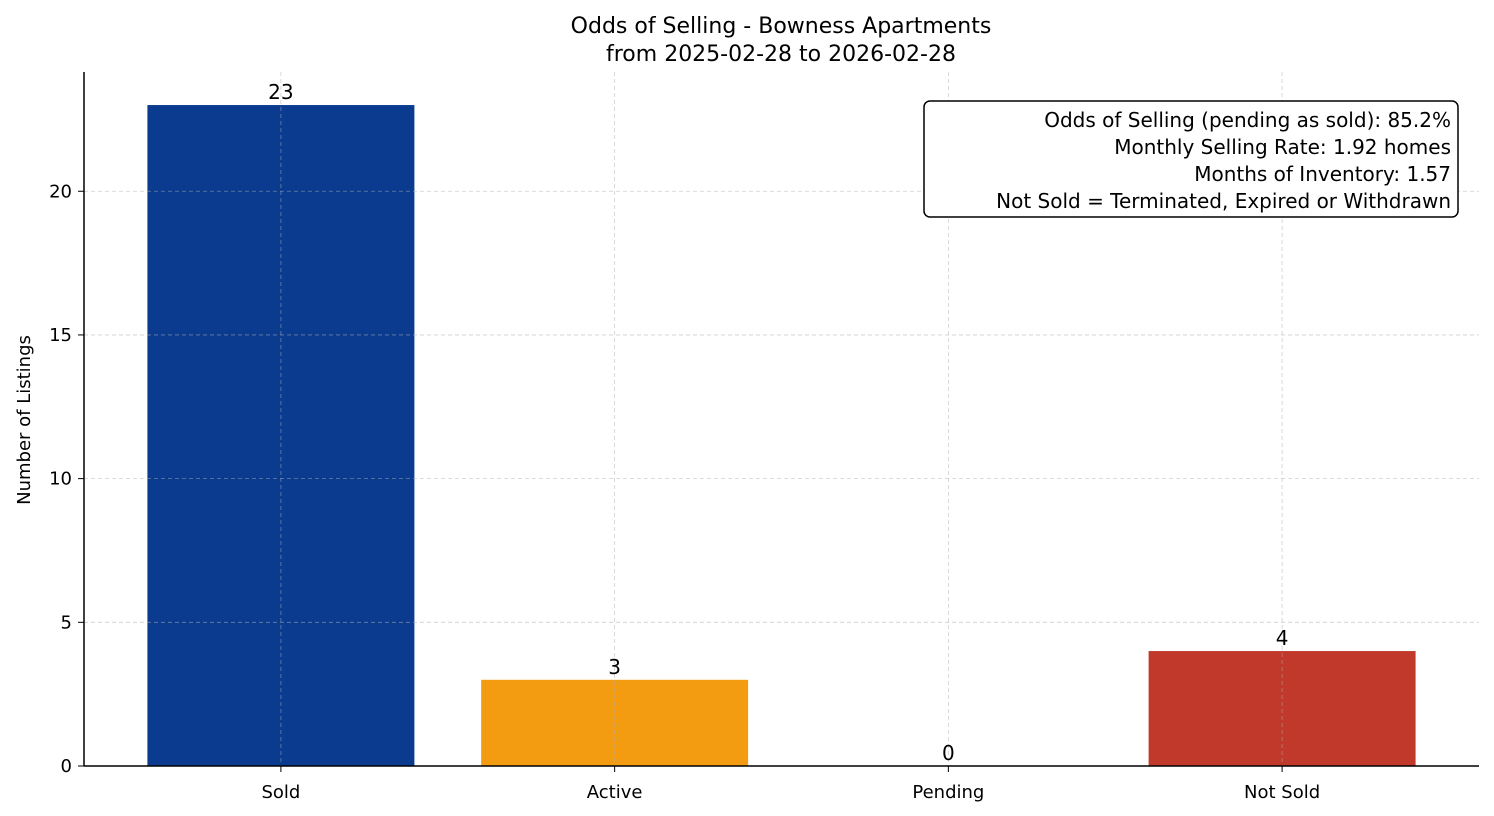  Describe the element at coordinates (66, 622) in the screenshot. I see `y-tick-label: 5` at that location.